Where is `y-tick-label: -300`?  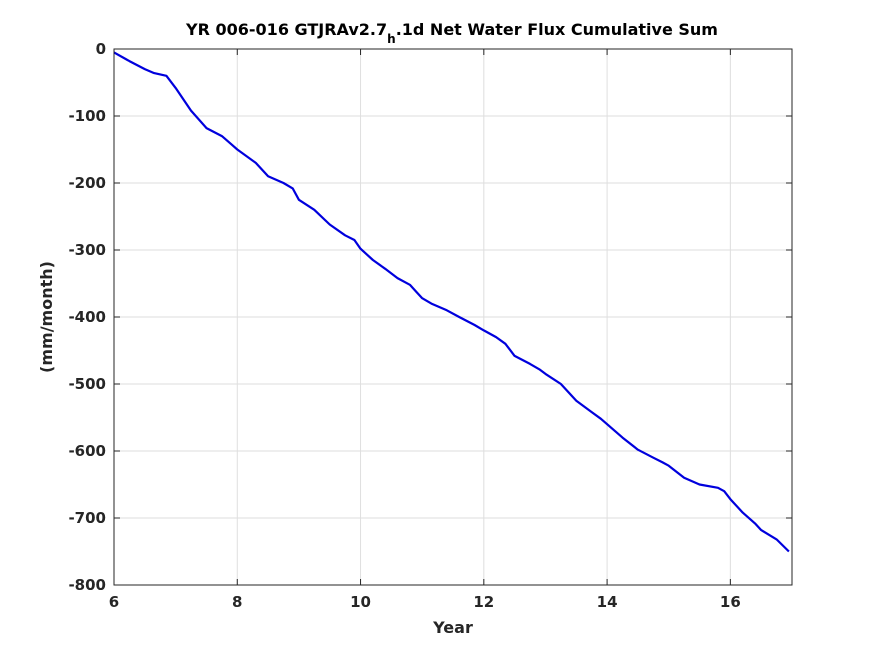
y-tick-label: -300 is located at coordinates (87, 250).